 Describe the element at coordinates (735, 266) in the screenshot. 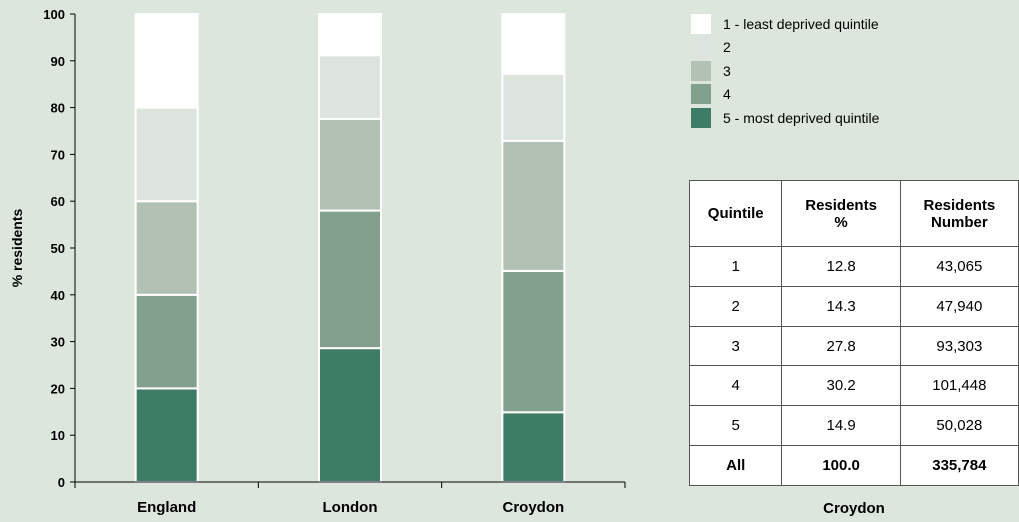

I see `table-cell: 1` at that location.